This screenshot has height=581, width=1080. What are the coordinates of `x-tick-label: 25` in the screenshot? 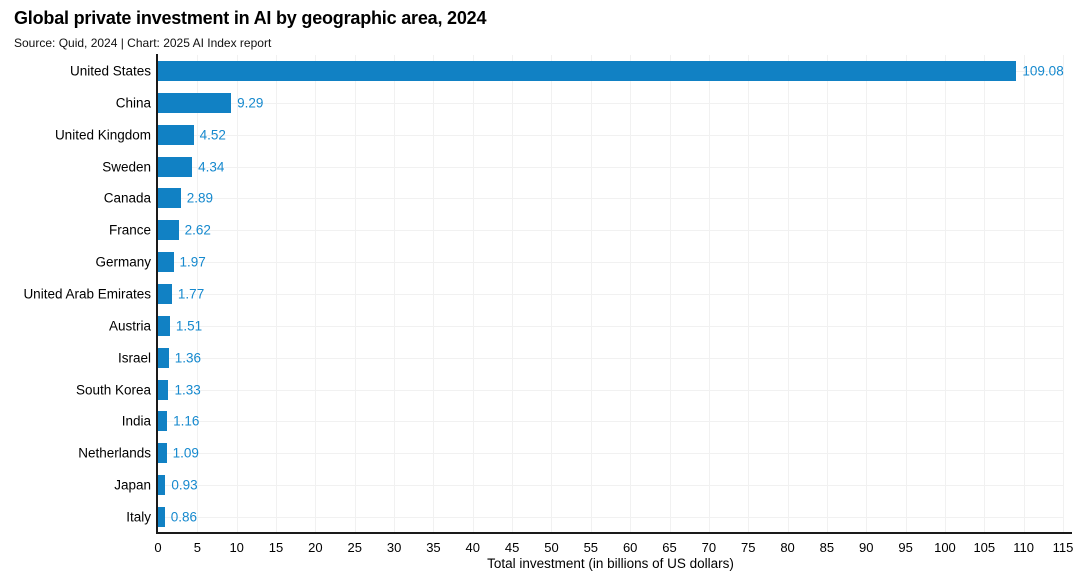 It's located at (354, 547).